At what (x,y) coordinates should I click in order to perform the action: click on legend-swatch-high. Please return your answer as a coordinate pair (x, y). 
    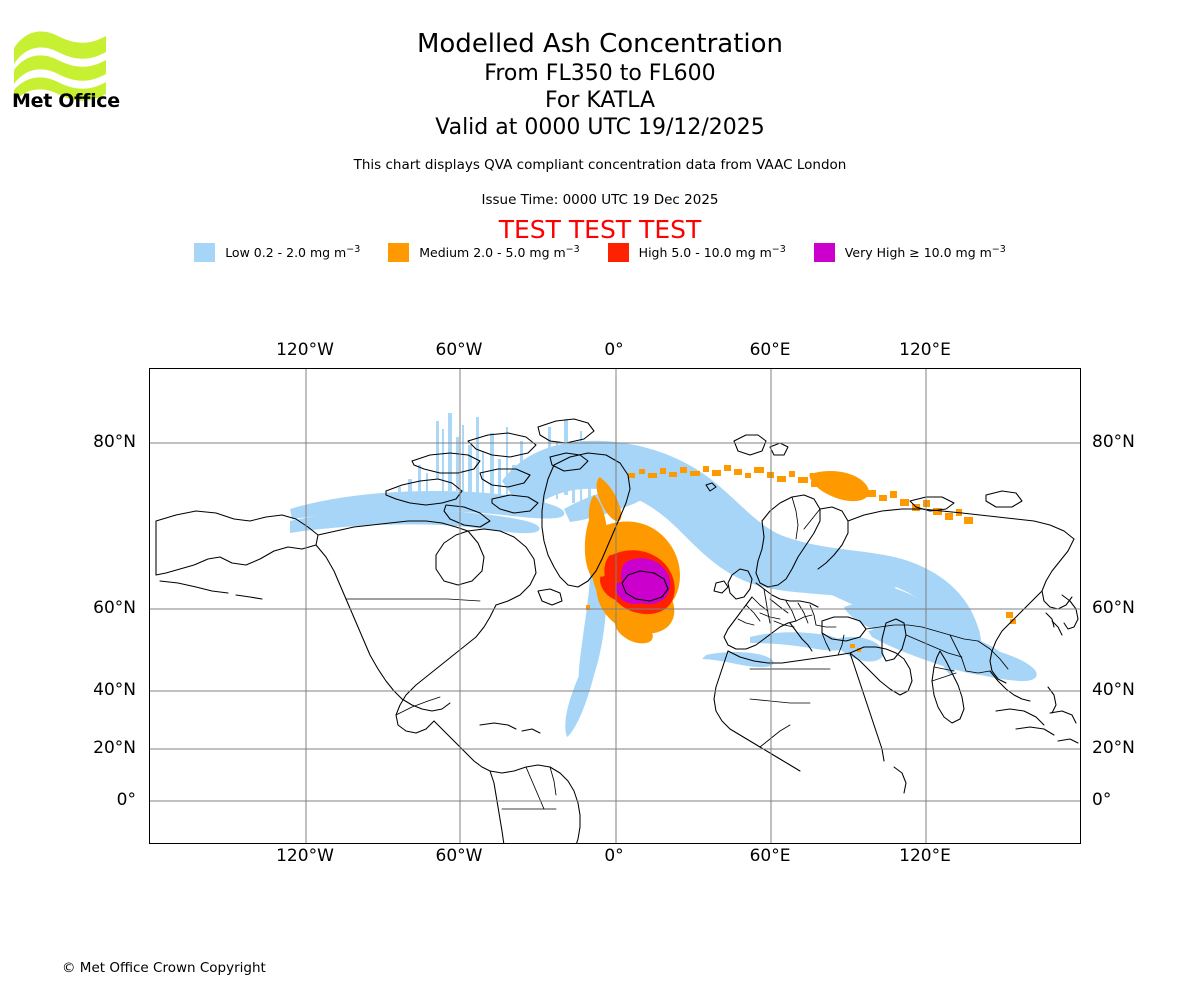
    Looking at the image, I should click on (618, 252).